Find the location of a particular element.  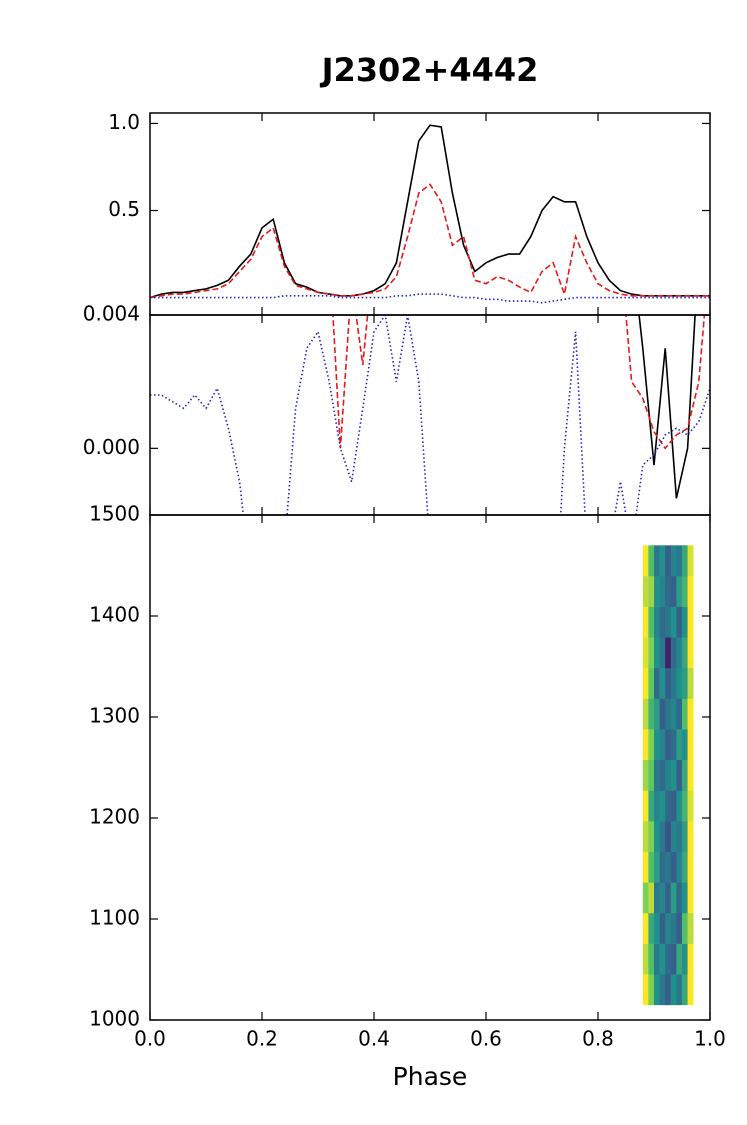

panel is located at coordinates (430, 415).